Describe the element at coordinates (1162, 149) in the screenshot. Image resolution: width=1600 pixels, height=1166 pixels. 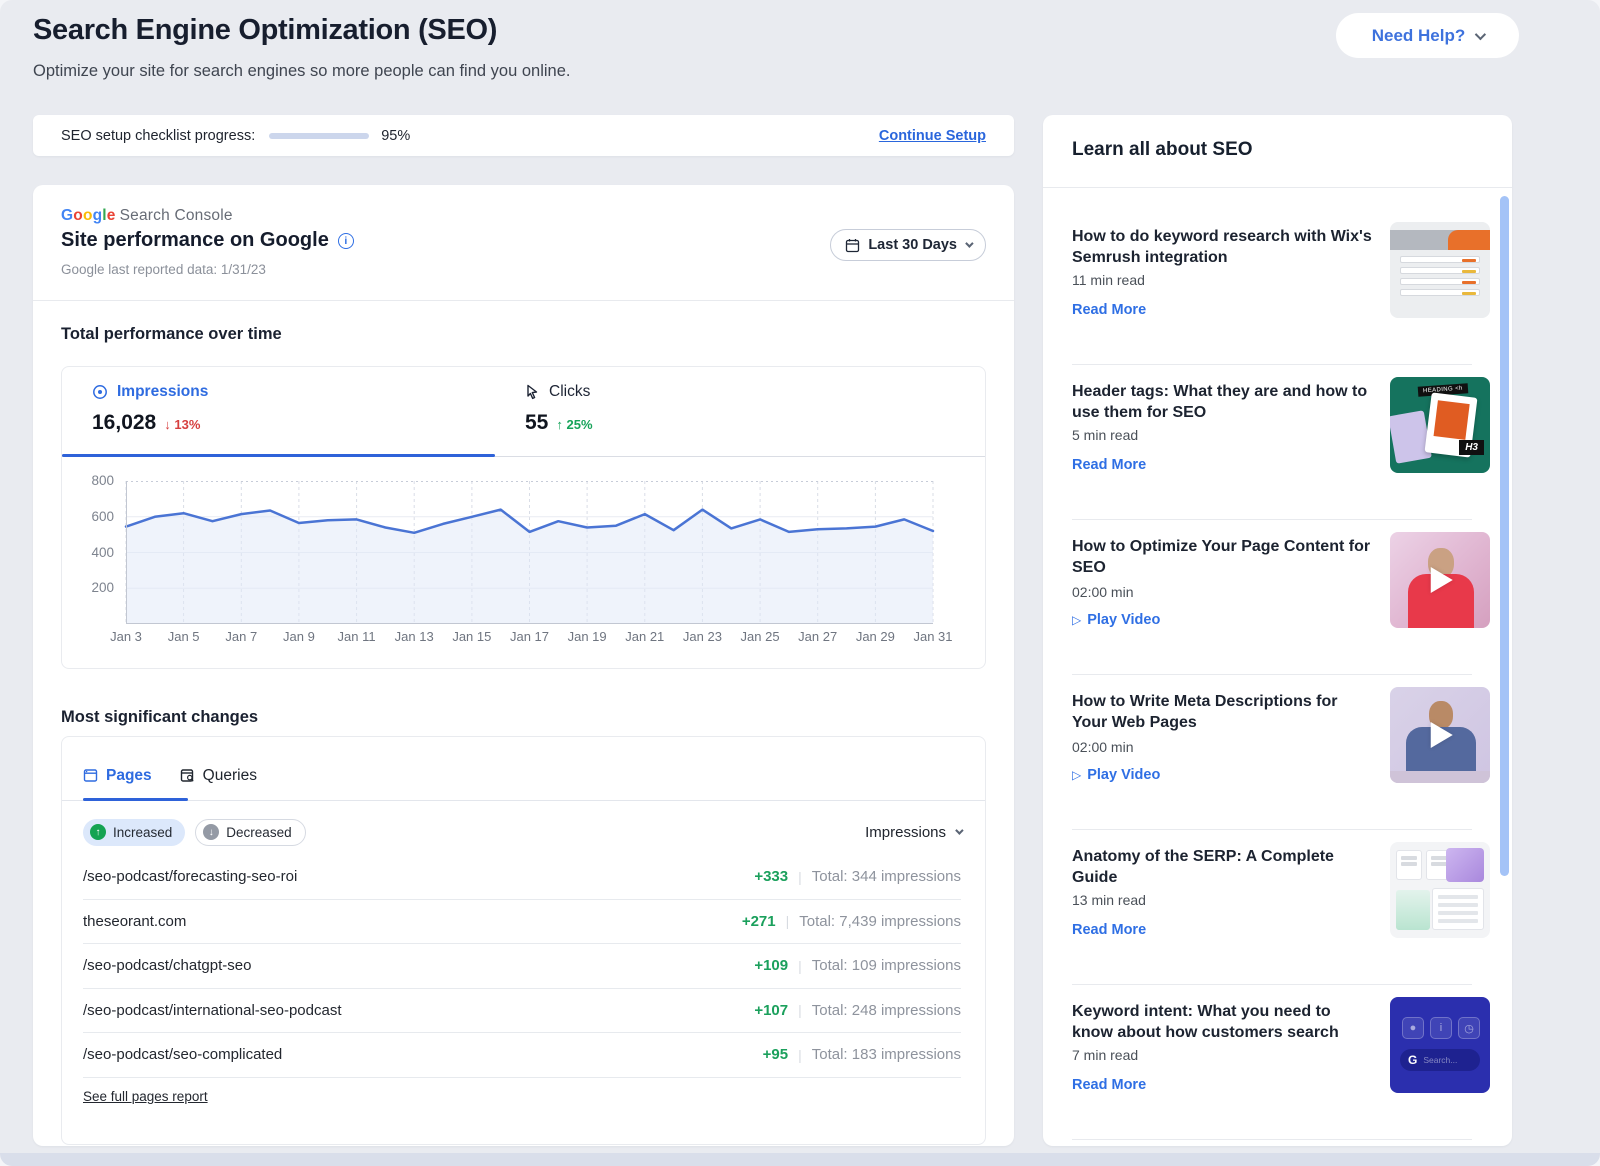
I see `sidebar-title: Learn all about SEO` at that location.